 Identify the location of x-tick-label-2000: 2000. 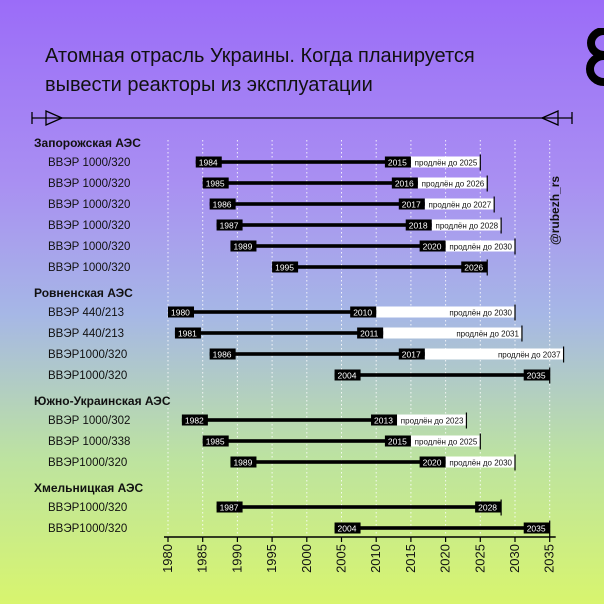
(306, 558).